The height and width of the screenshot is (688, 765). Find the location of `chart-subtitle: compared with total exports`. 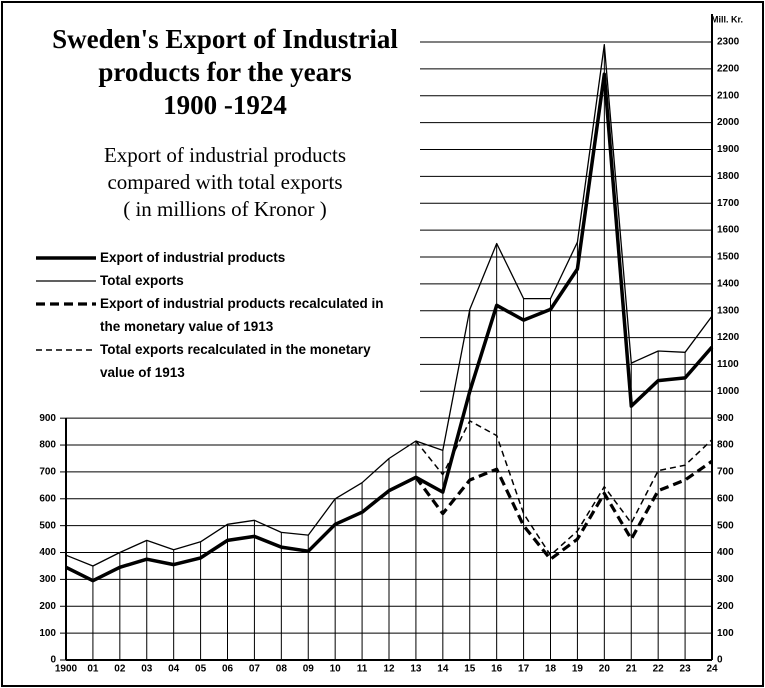

chart-subtitle: compared with total exports is located at coordinates (224, 182).